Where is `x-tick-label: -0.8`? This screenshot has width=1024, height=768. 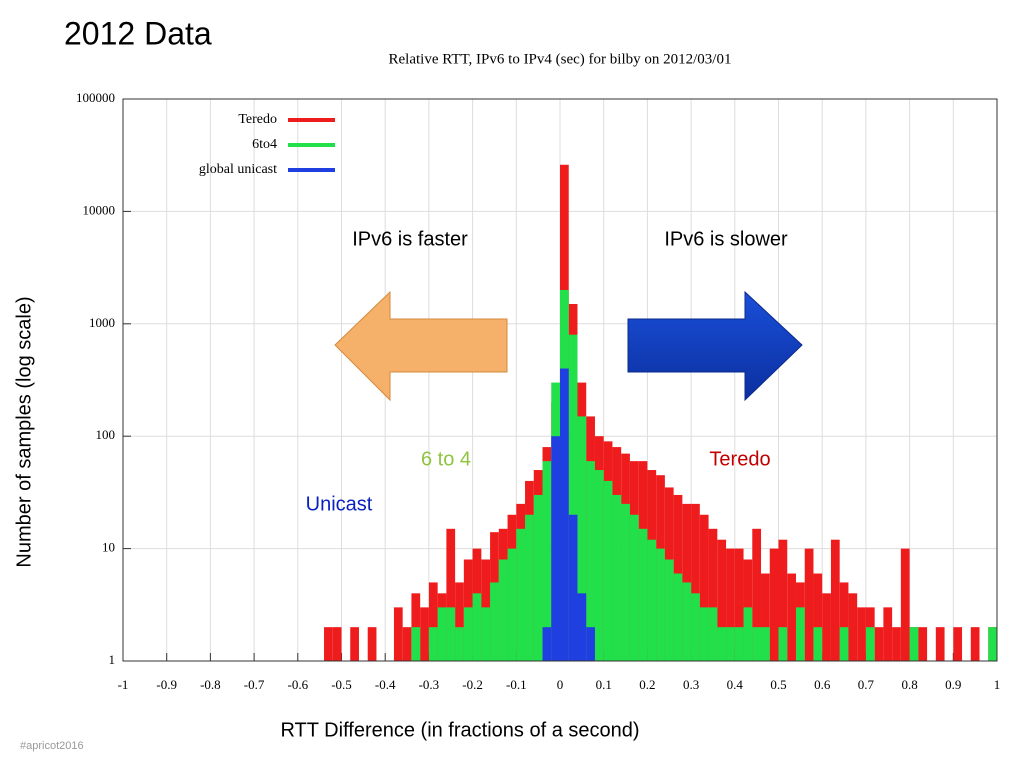 x-tick-label: -0.8 is located at coordinates (210, 684).